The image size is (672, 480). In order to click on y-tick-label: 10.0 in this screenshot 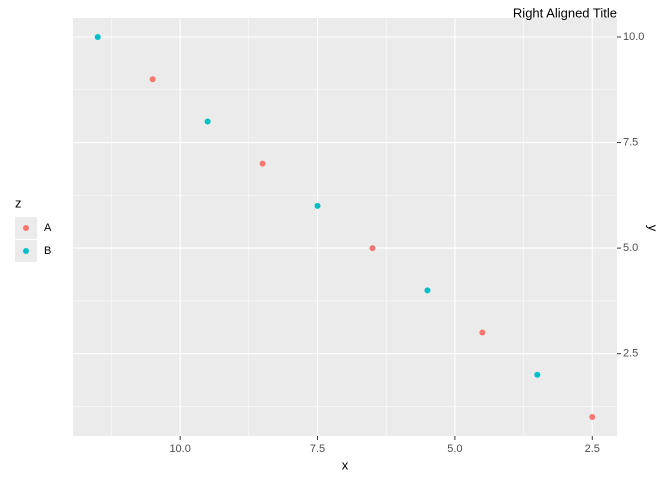, I will do `click(633, 37)`.